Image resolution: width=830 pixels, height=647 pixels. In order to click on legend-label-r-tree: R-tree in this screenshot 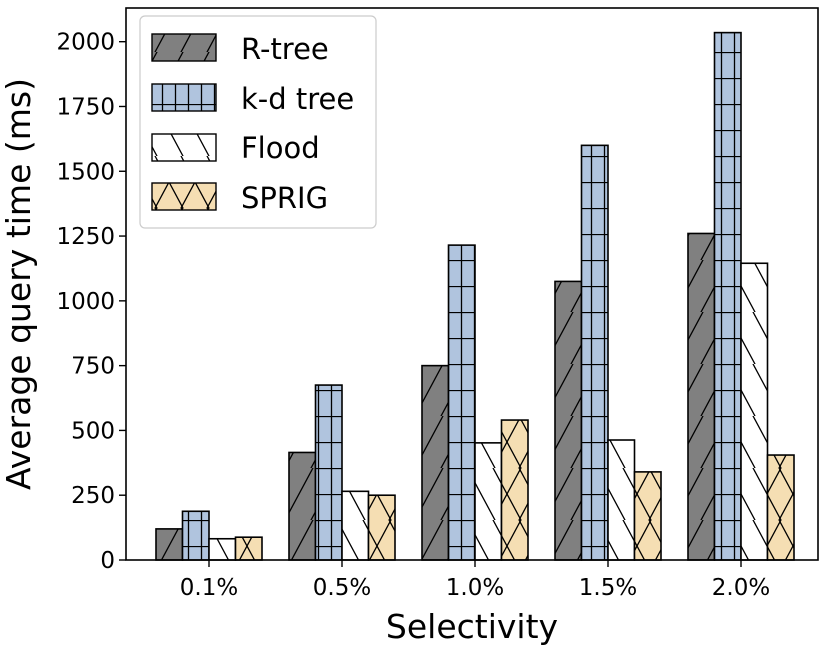, I will do `click(285, 49)`.